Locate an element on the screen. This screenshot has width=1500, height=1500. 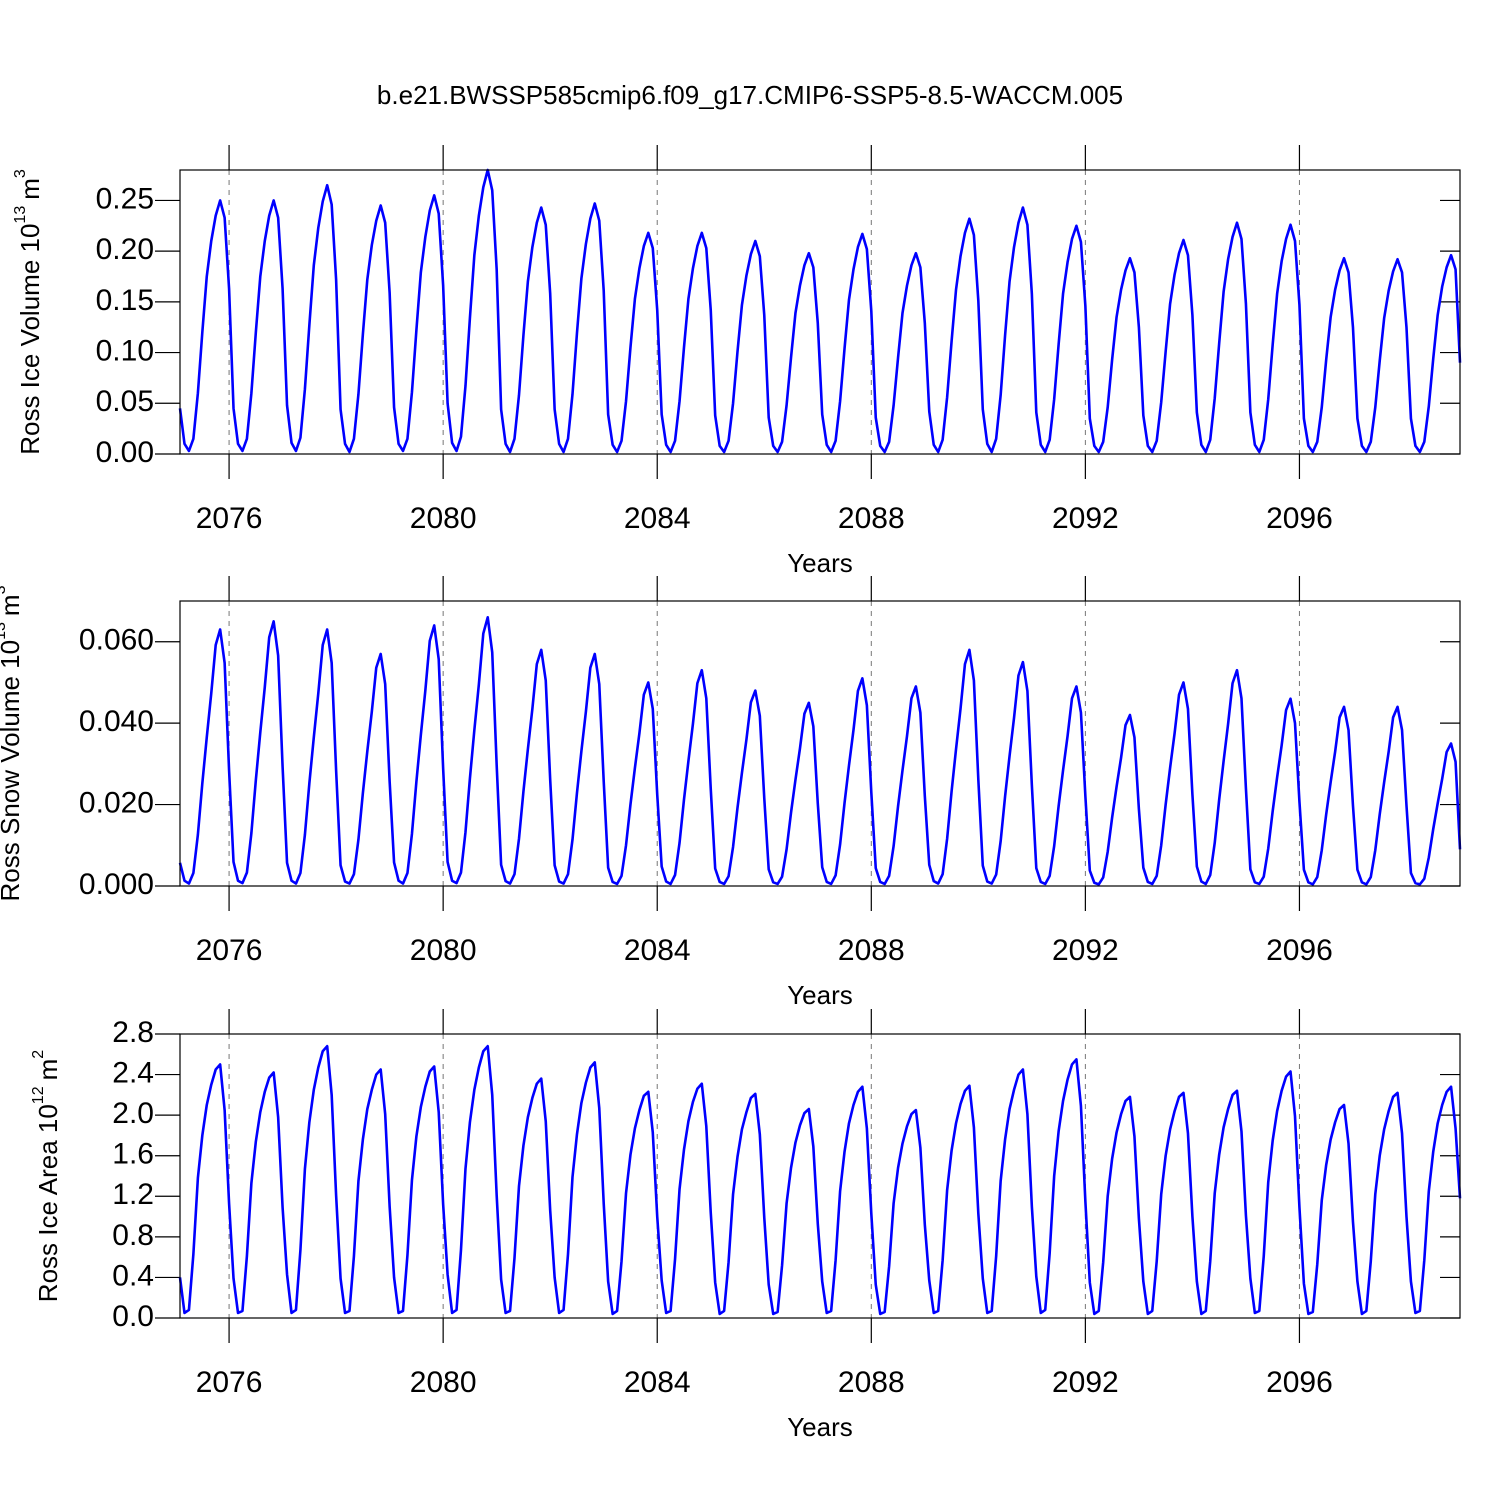
y-tick-label: 0.000 is located at coordinates (116, 884).